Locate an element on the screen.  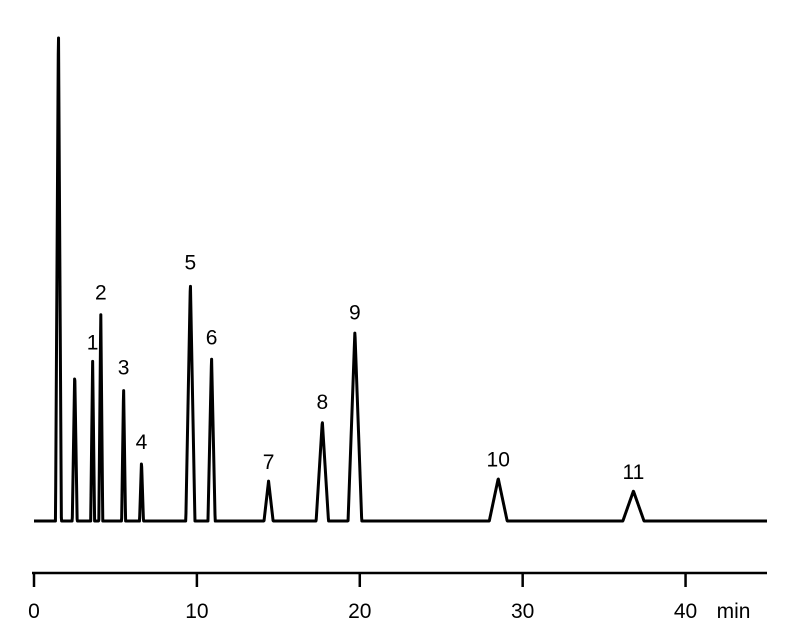
peak-label-10: 10 is located at coordinates (498, 460).